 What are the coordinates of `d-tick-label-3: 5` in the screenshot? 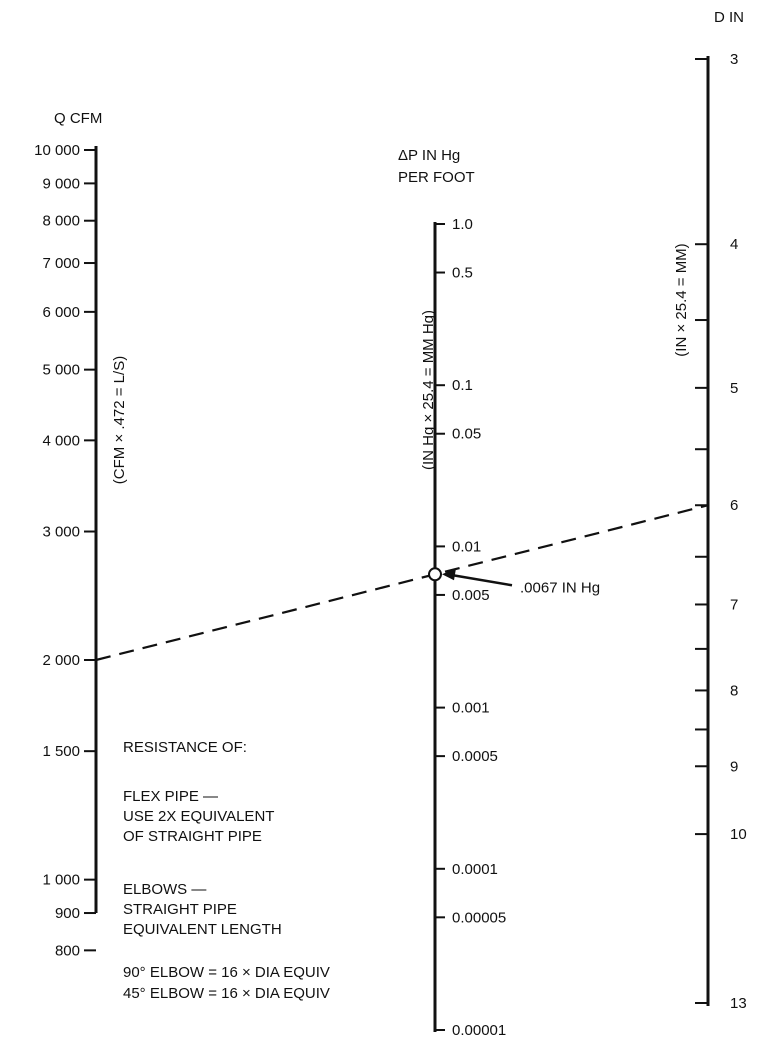 It's located at (734, 388).